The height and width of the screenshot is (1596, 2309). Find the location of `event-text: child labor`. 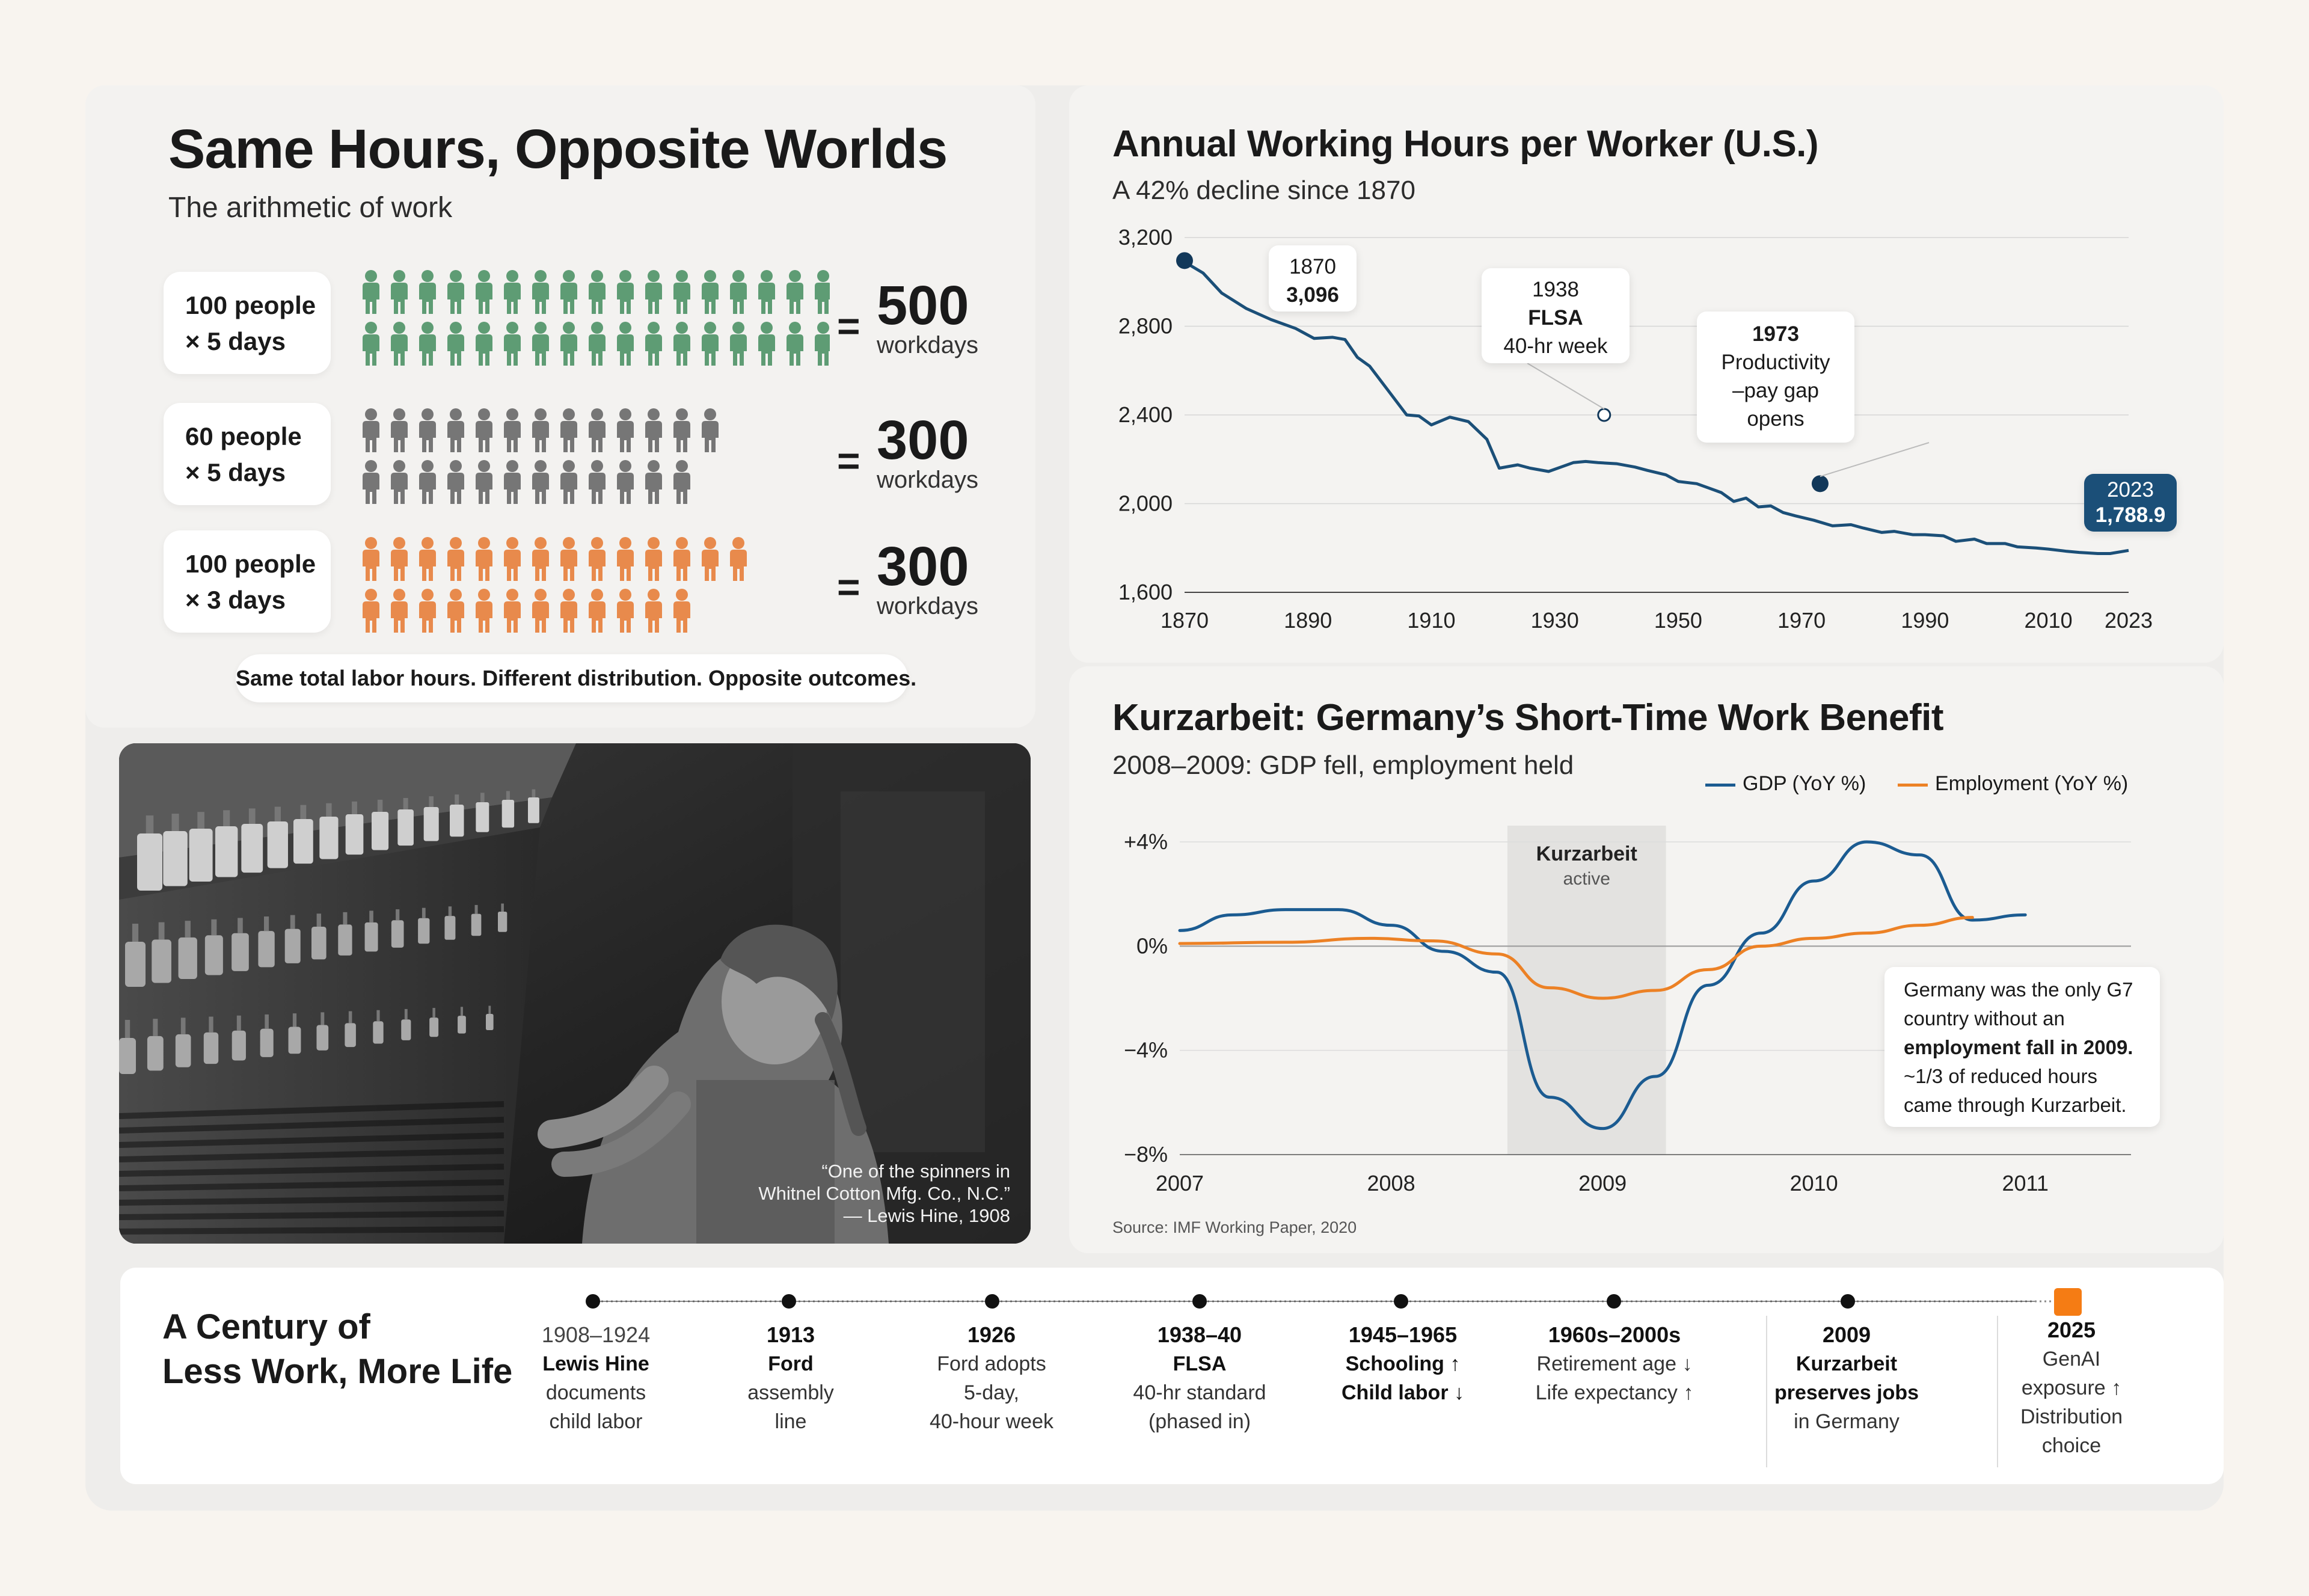

event-text: child labor is located at coordinates (596, 1421).